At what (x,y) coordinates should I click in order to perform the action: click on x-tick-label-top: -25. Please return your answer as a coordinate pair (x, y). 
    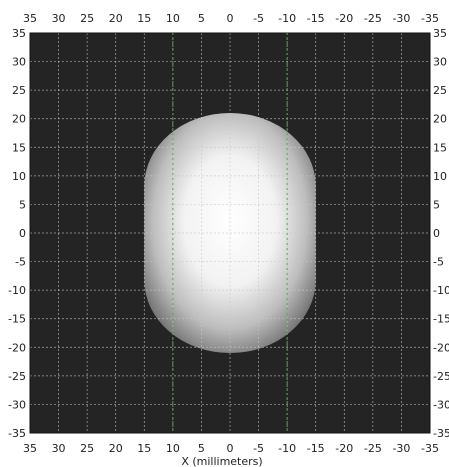
    Looking at the image, I should click on (373, 18).